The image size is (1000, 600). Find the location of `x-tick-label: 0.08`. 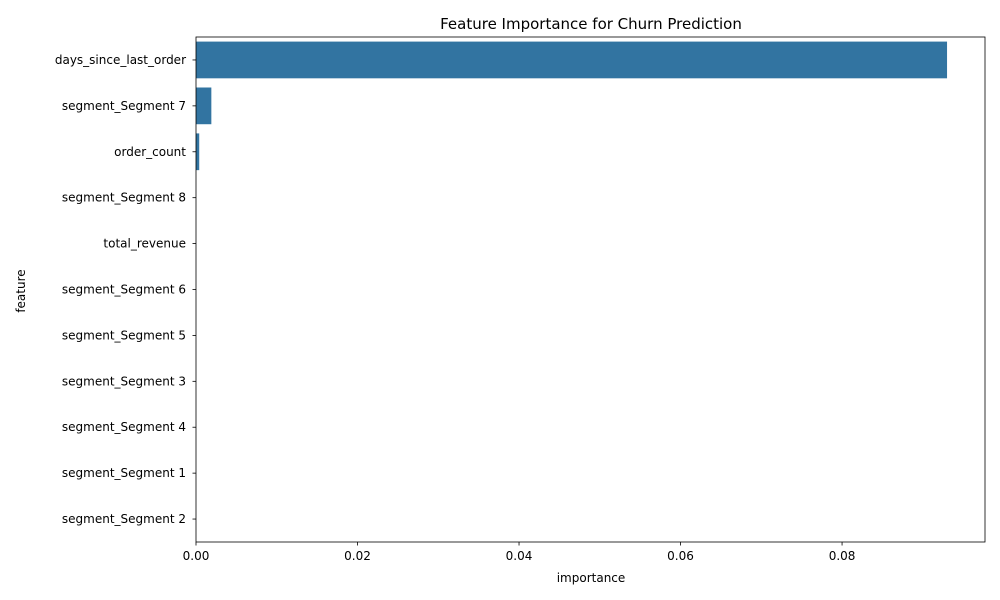

x-tick-label: 0.08 is located at coordinates (842, 556).